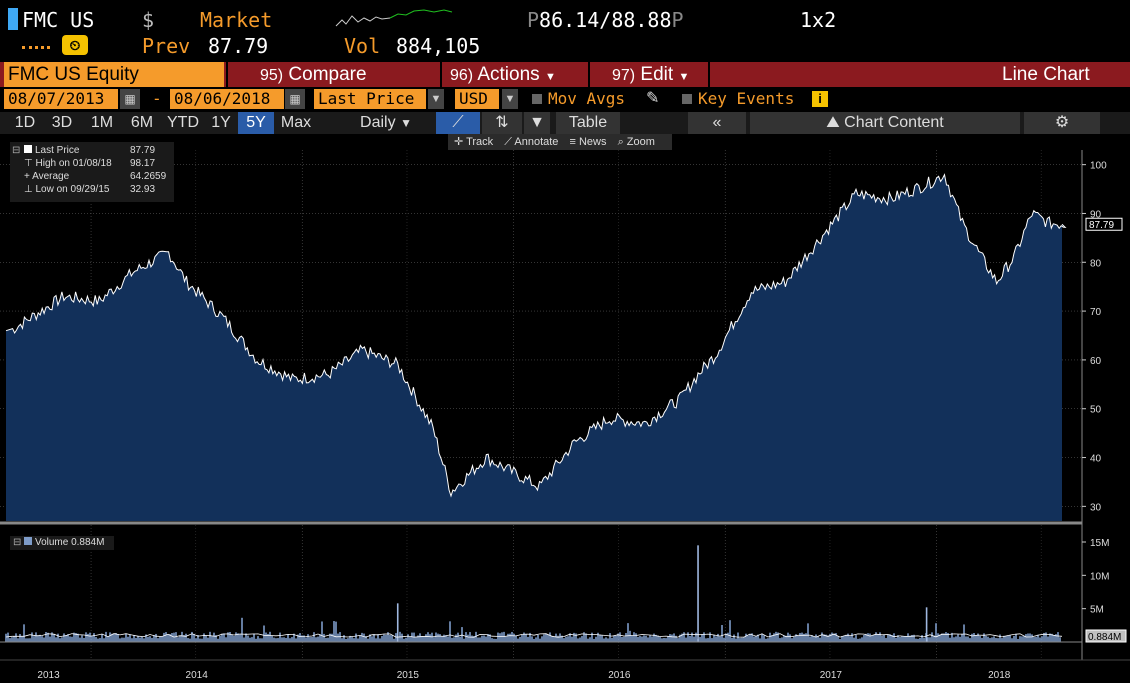 The image size is (1130, 683). Describe the element at coordinates (818, 20) in the screenshot. I see `quote-size: 1x2` at that location.